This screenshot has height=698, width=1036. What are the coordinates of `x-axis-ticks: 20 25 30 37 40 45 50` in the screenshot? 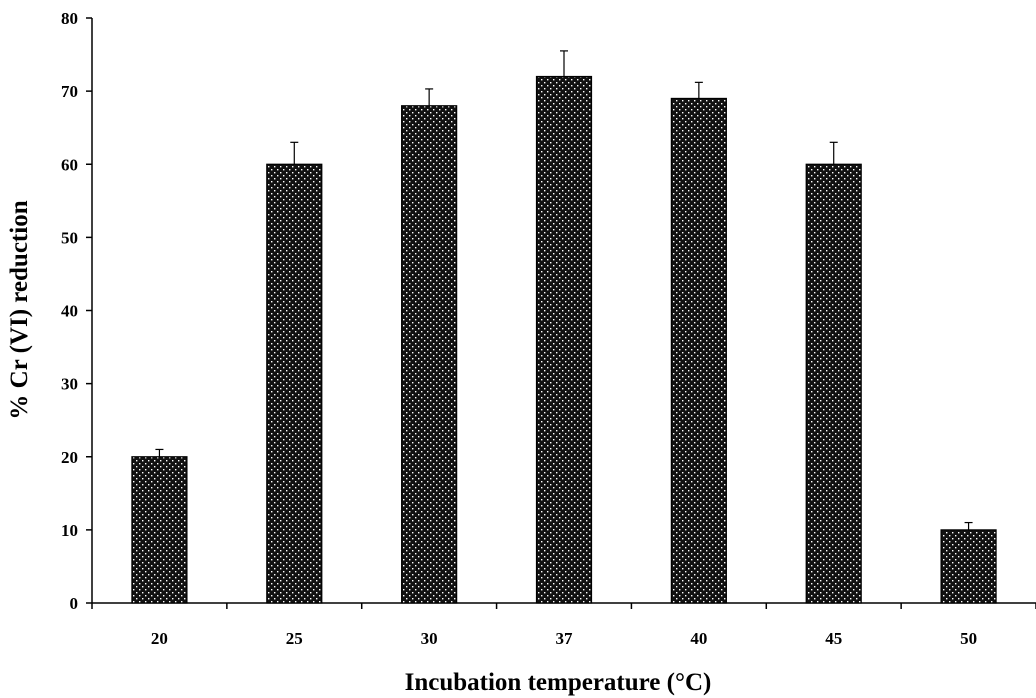 It's located at (563, 625).